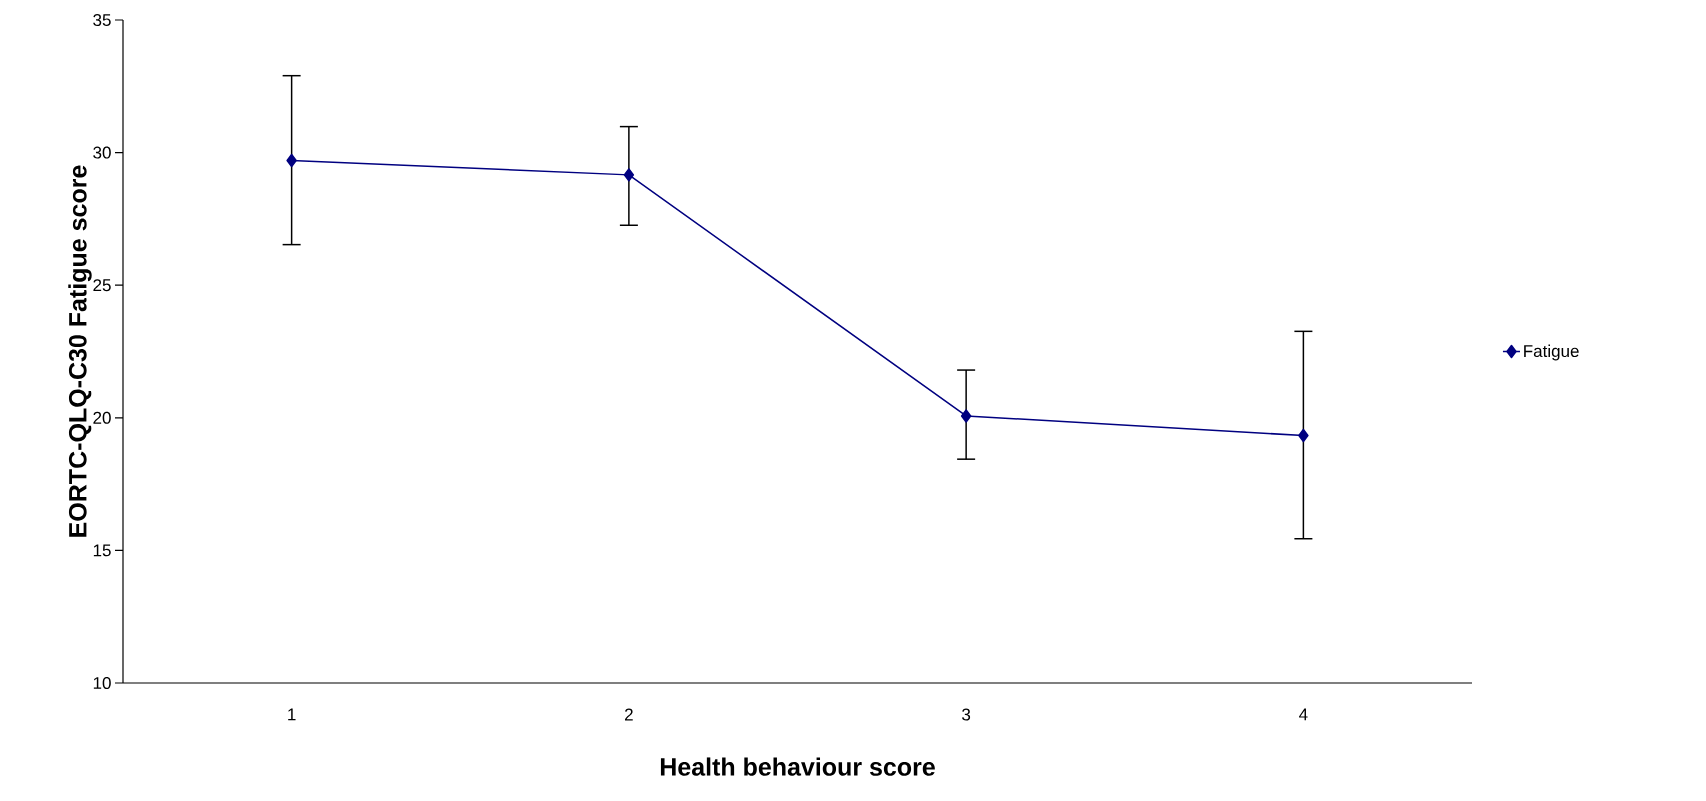 The width and height of the screenshot is (1706, 801). I want to click on y-tick-label: 30, so click(102, 152).